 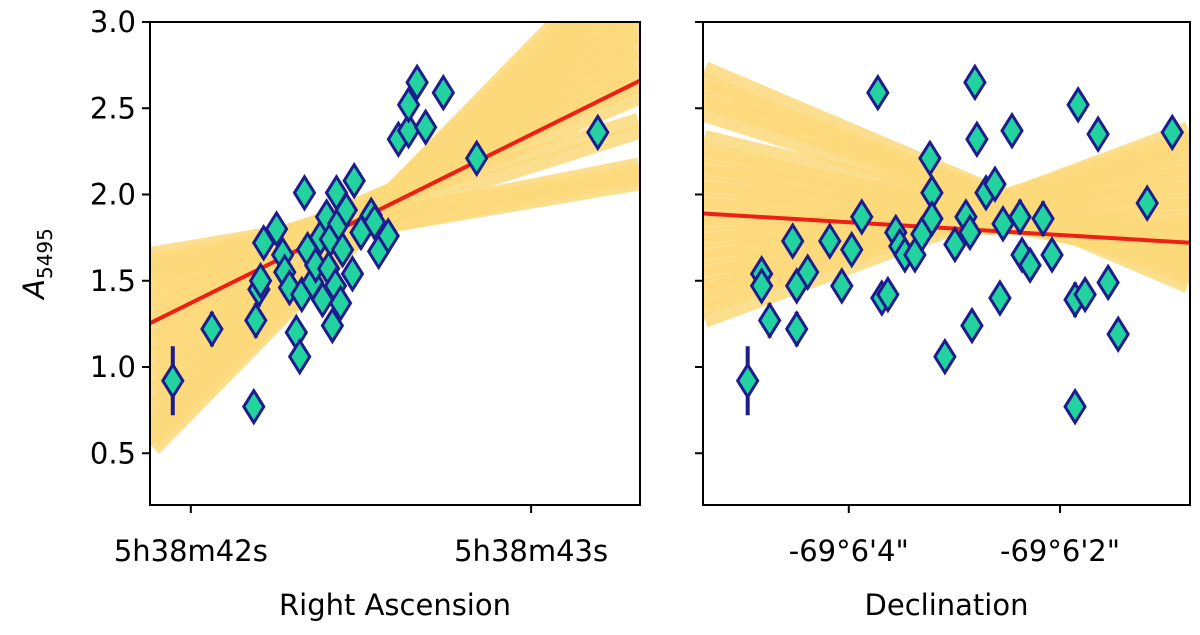 What do you see at coordinates (113, 22) in the screenshot?
I see `y-tick-label: 3.0` at bounding box center [113, 22].